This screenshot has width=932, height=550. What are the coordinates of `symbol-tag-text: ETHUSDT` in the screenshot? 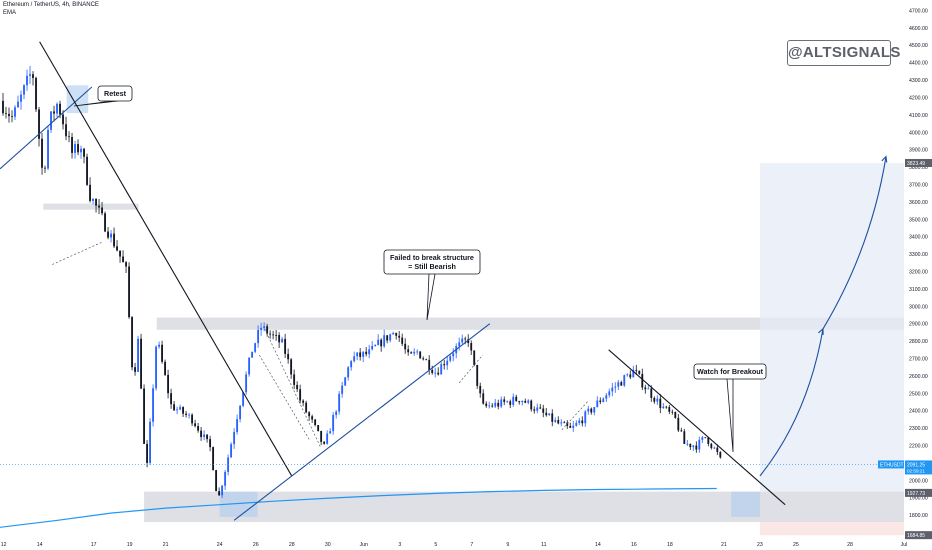 It's located at (892, 465).